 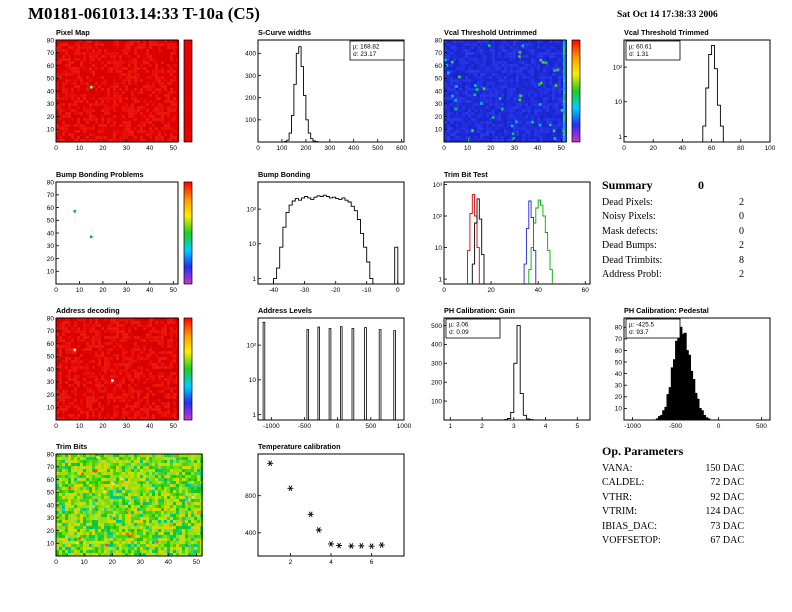 I want to click on op-parameter-row-value: 150 DAC, so click(x=724, y=468).